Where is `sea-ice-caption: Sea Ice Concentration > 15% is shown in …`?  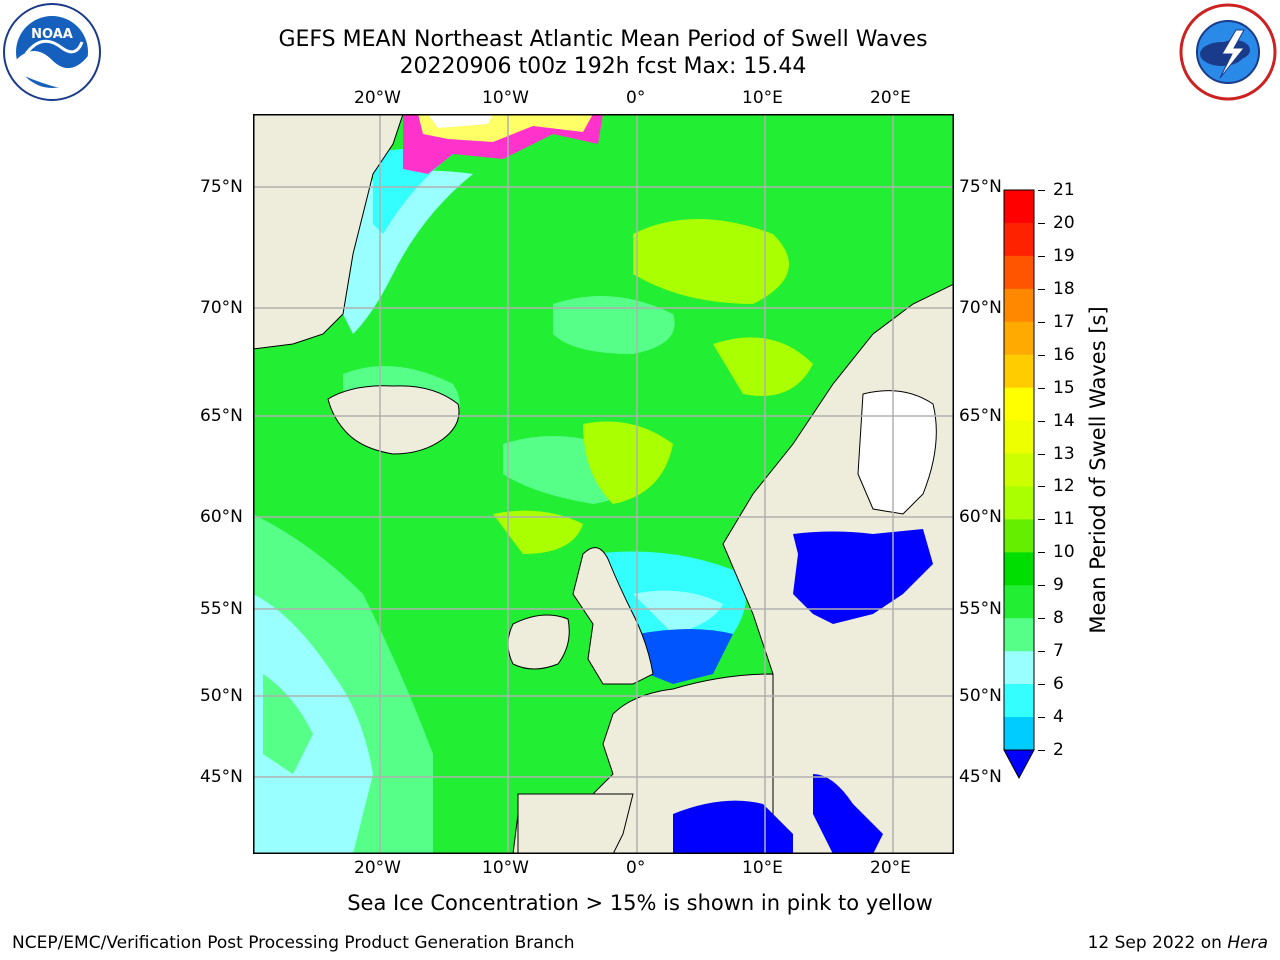 sea-ice-caption: Sea Ice Concentration > 15% is shown in … is located at coordinates (640, 903).